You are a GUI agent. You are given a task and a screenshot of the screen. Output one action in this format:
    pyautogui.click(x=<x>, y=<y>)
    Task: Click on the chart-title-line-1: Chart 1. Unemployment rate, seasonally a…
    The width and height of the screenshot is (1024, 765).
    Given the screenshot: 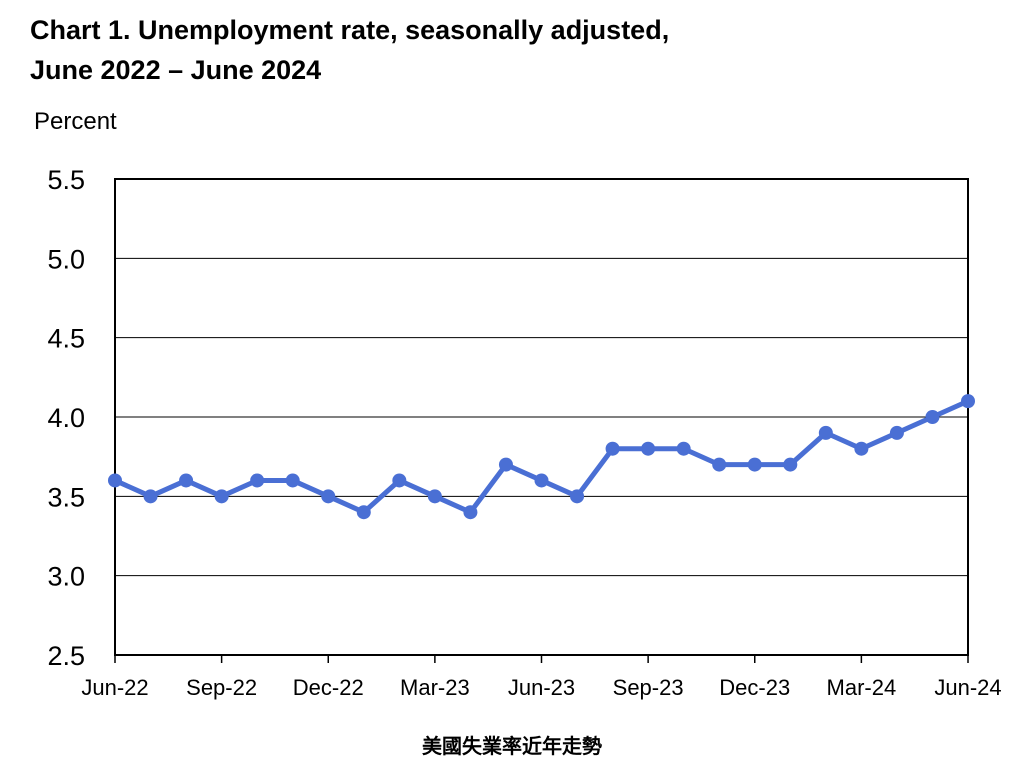 What is the action you would take?
    pyautogui.click(x=350, y=30)
    